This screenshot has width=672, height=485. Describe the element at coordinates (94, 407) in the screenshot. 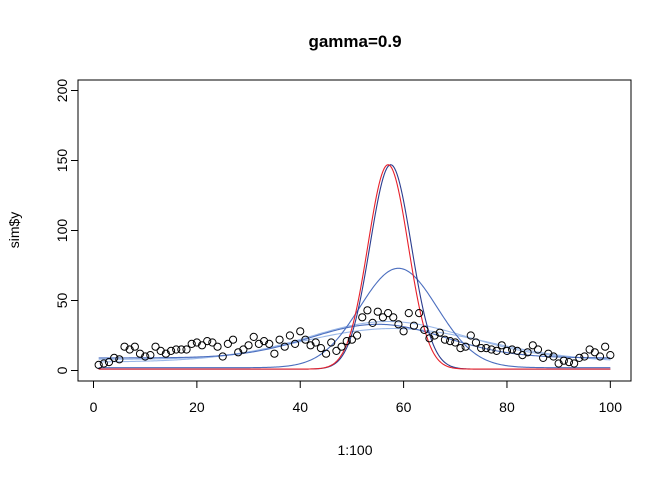

I see `x-tick-label: 0` at that location.